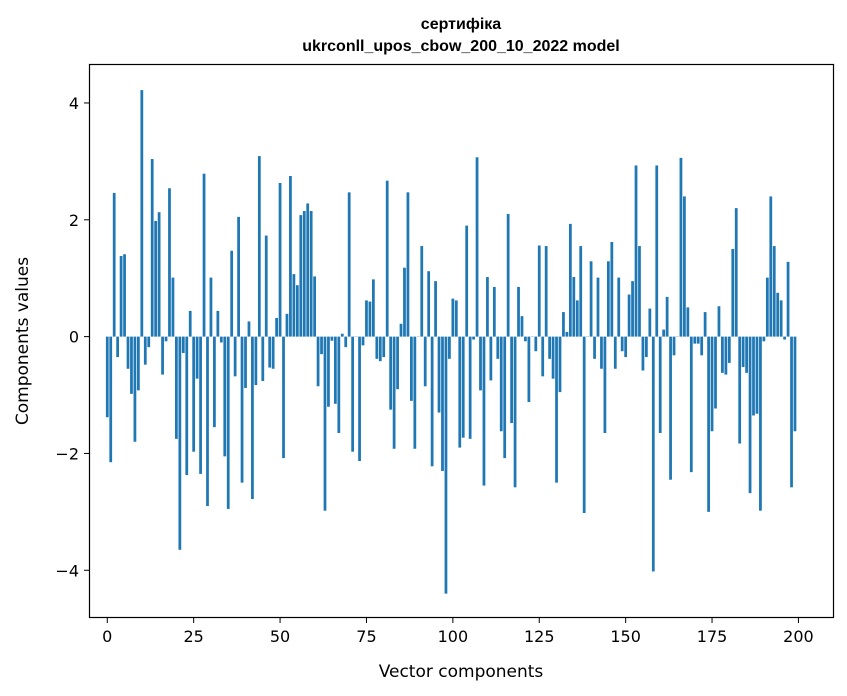 The width and height of the screenshot is (847, 696). What do you see at coordinates (107, 636) in the screenshot?
I see `x-tick-label: 0` at bounding box center [107, 636].